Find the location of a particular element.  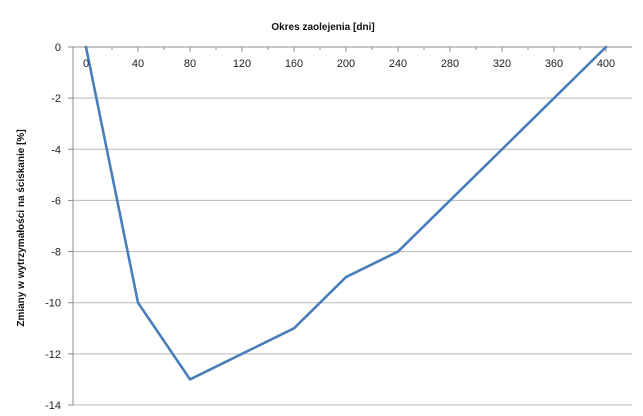

y-tick-label: -6 is located at coordinates (56, 201).